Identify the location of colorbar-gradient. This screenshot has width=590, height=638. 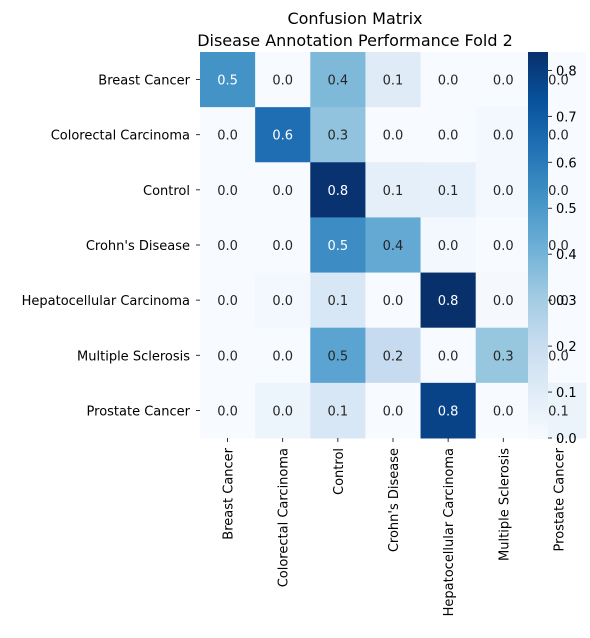
(538, 245).